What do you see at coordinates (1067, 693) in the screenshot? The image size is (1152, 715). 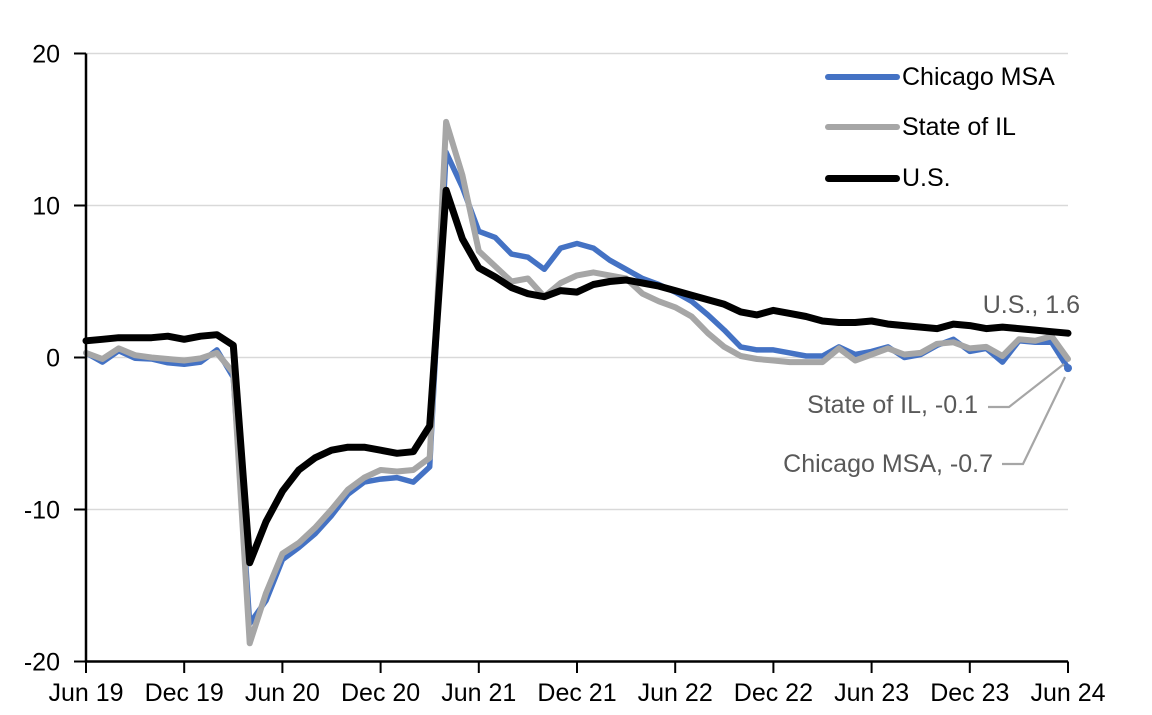 I see `x-tick-label-jun-24: Jun 24` at bounding box center [1067, 693].